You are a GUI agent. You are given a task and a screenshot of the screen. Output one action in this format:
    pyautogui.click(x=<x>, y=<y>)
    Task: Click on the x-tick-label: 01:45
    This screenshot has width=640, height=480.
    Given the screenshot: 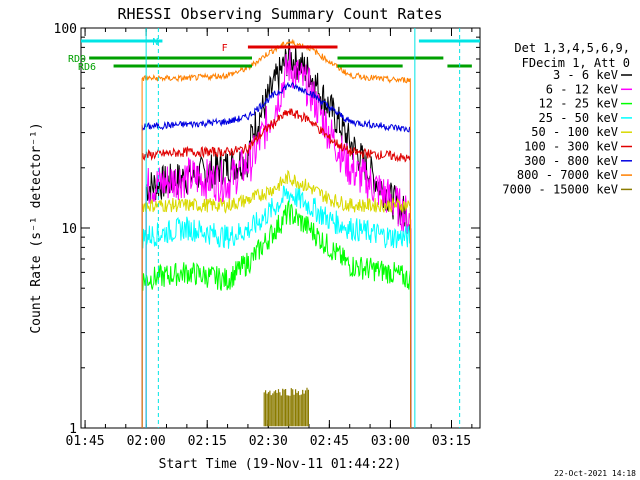 What is the action you would take?
    pyautogui.click(x=85, y=441)
    